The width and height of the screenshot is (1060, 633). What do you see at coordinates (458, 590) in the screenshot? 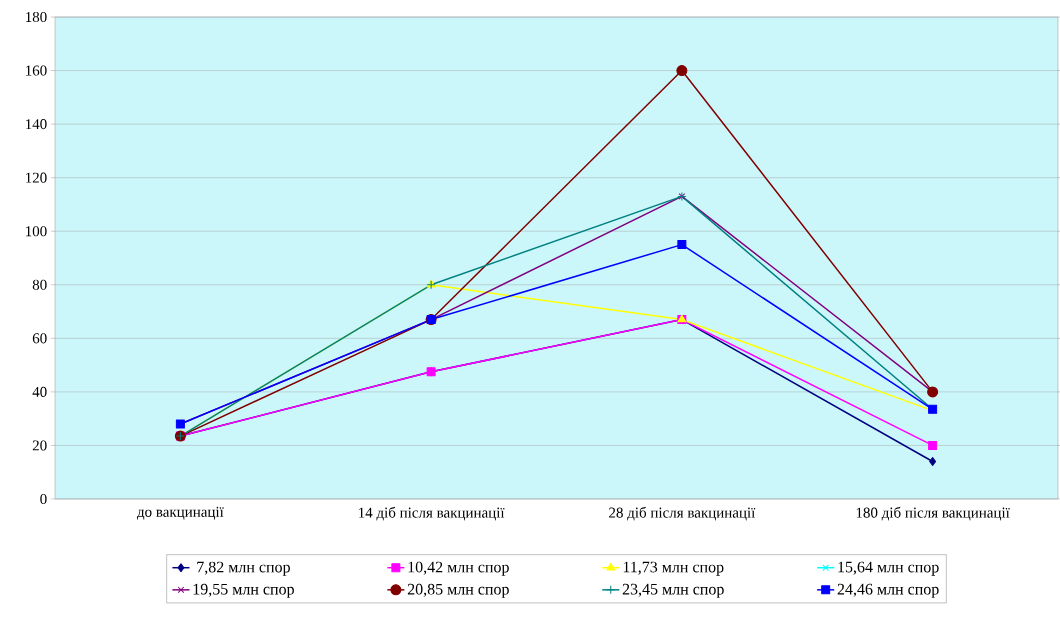
I see `legend-label: 20,85 млн спор` at bounding box center [458, 590].